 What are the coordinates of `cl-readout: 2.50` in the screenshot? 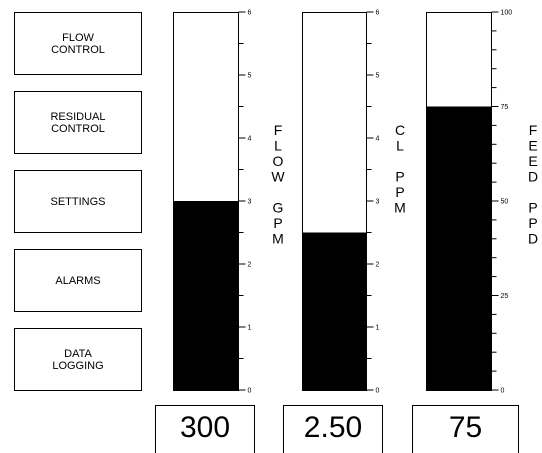 It's located at (333, 429).